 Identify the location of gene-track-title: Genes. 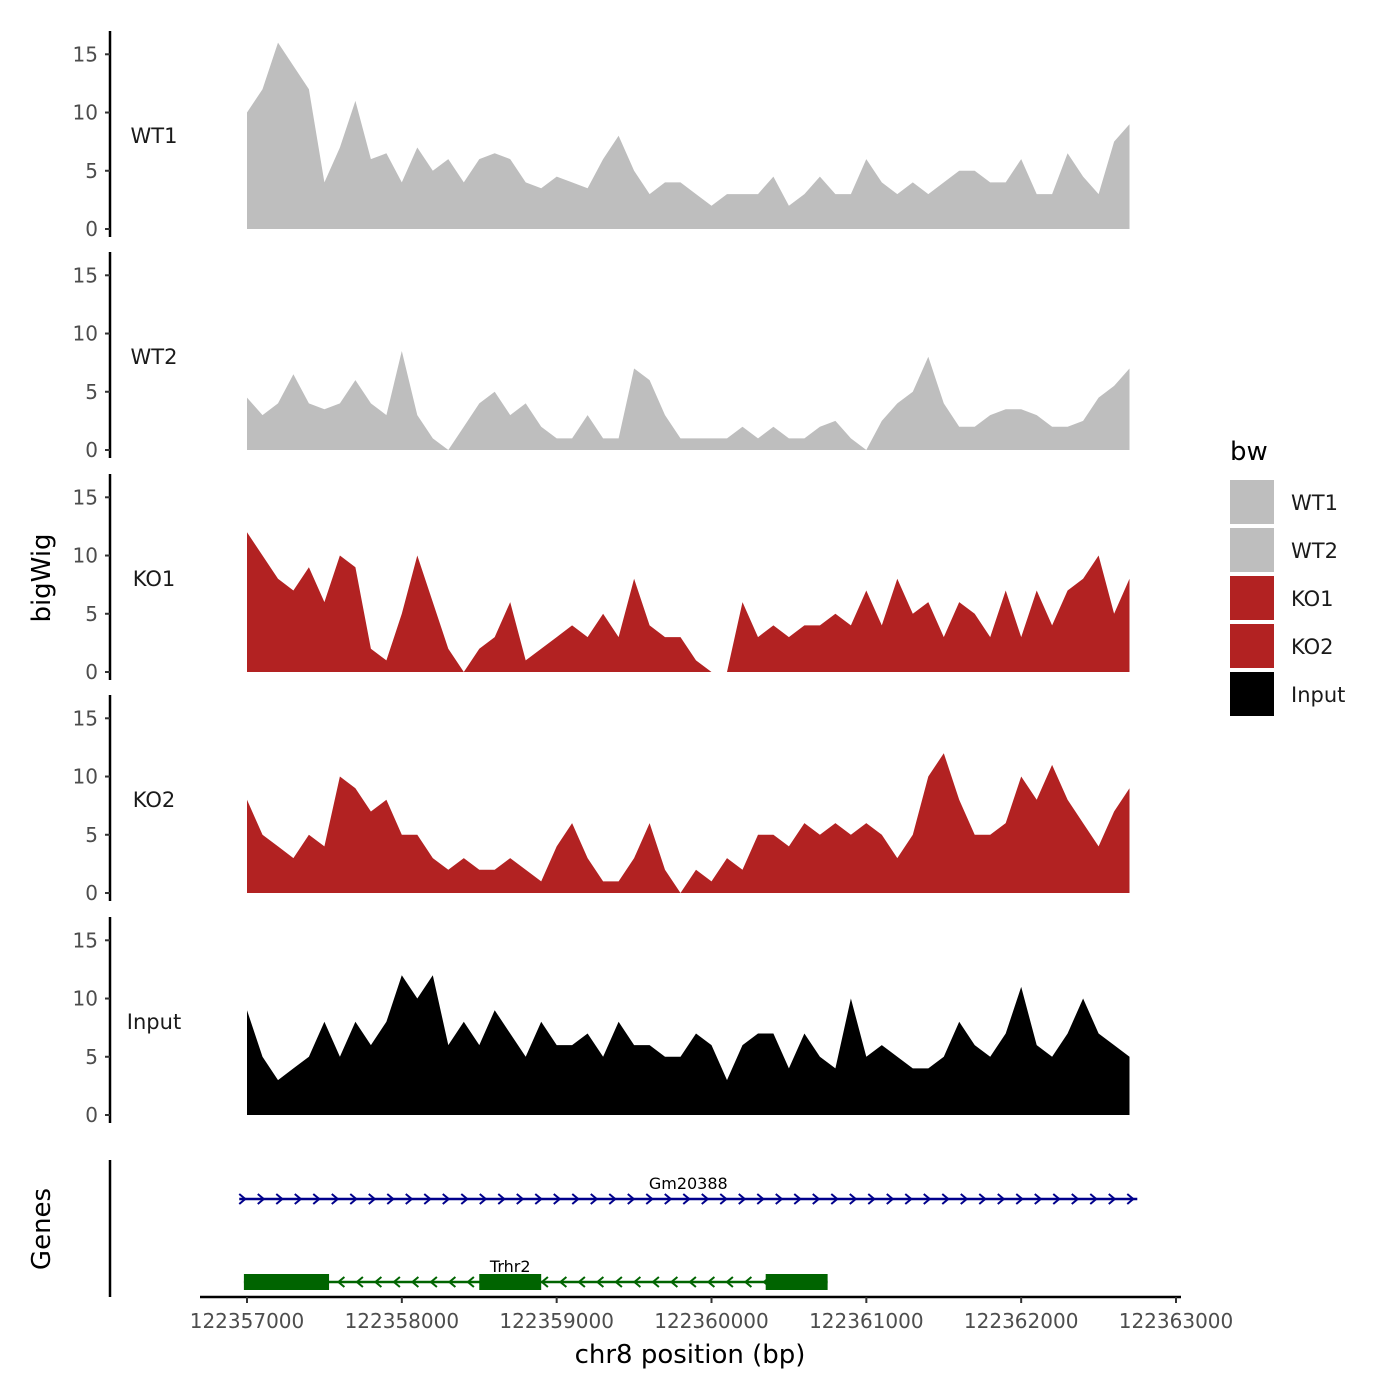
(42, 1229).